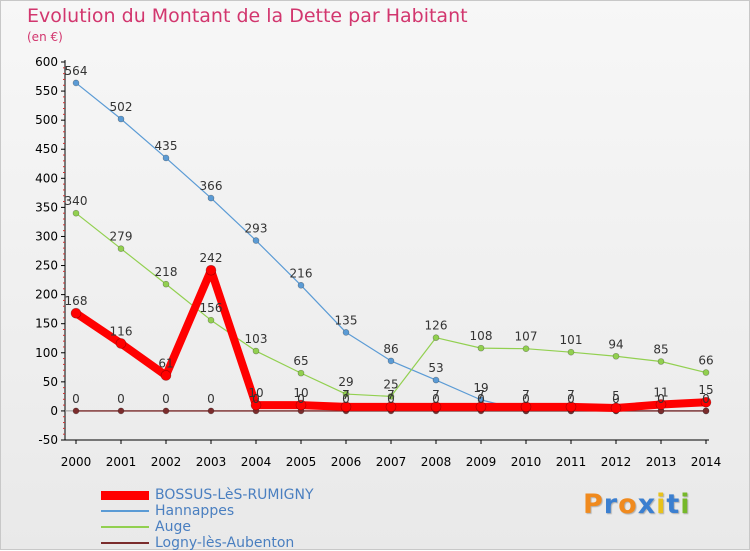 This screenshot has width=750, height=551. What do you see at coordinates (173, 527) in the screenshot?
I see `legend-label-auge: Auge` at bounding box center [173, 527].